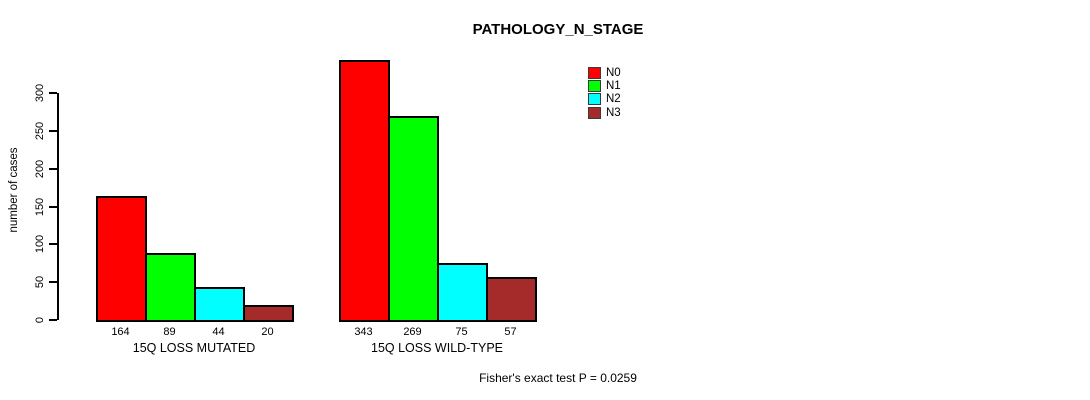 Image resolution: width=1090 pixels, height=400 pixels. I want to click on group-label-mutated: 15Q LOSS MUTATED, so click(194, 348).